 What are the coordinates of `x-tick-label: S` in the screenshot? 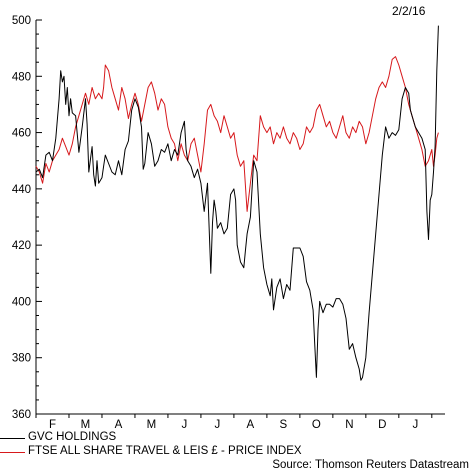 It's located at (284, 425).